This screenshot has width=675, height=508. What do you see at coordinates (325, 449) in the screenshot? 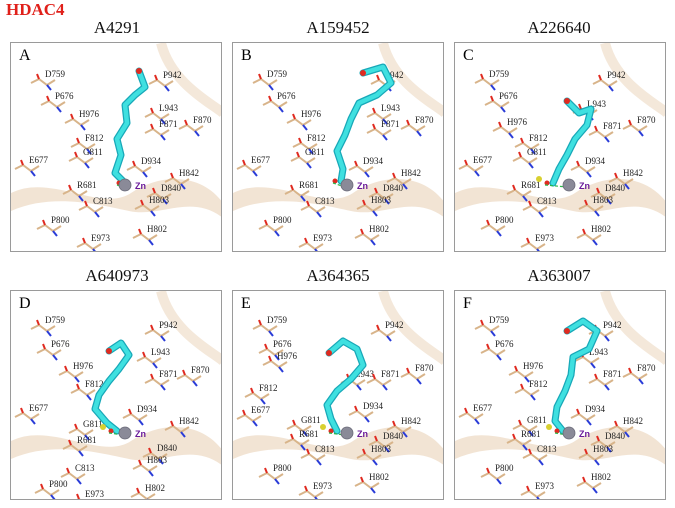
I see `residue-label: C813` at bounding box center [325, 449].